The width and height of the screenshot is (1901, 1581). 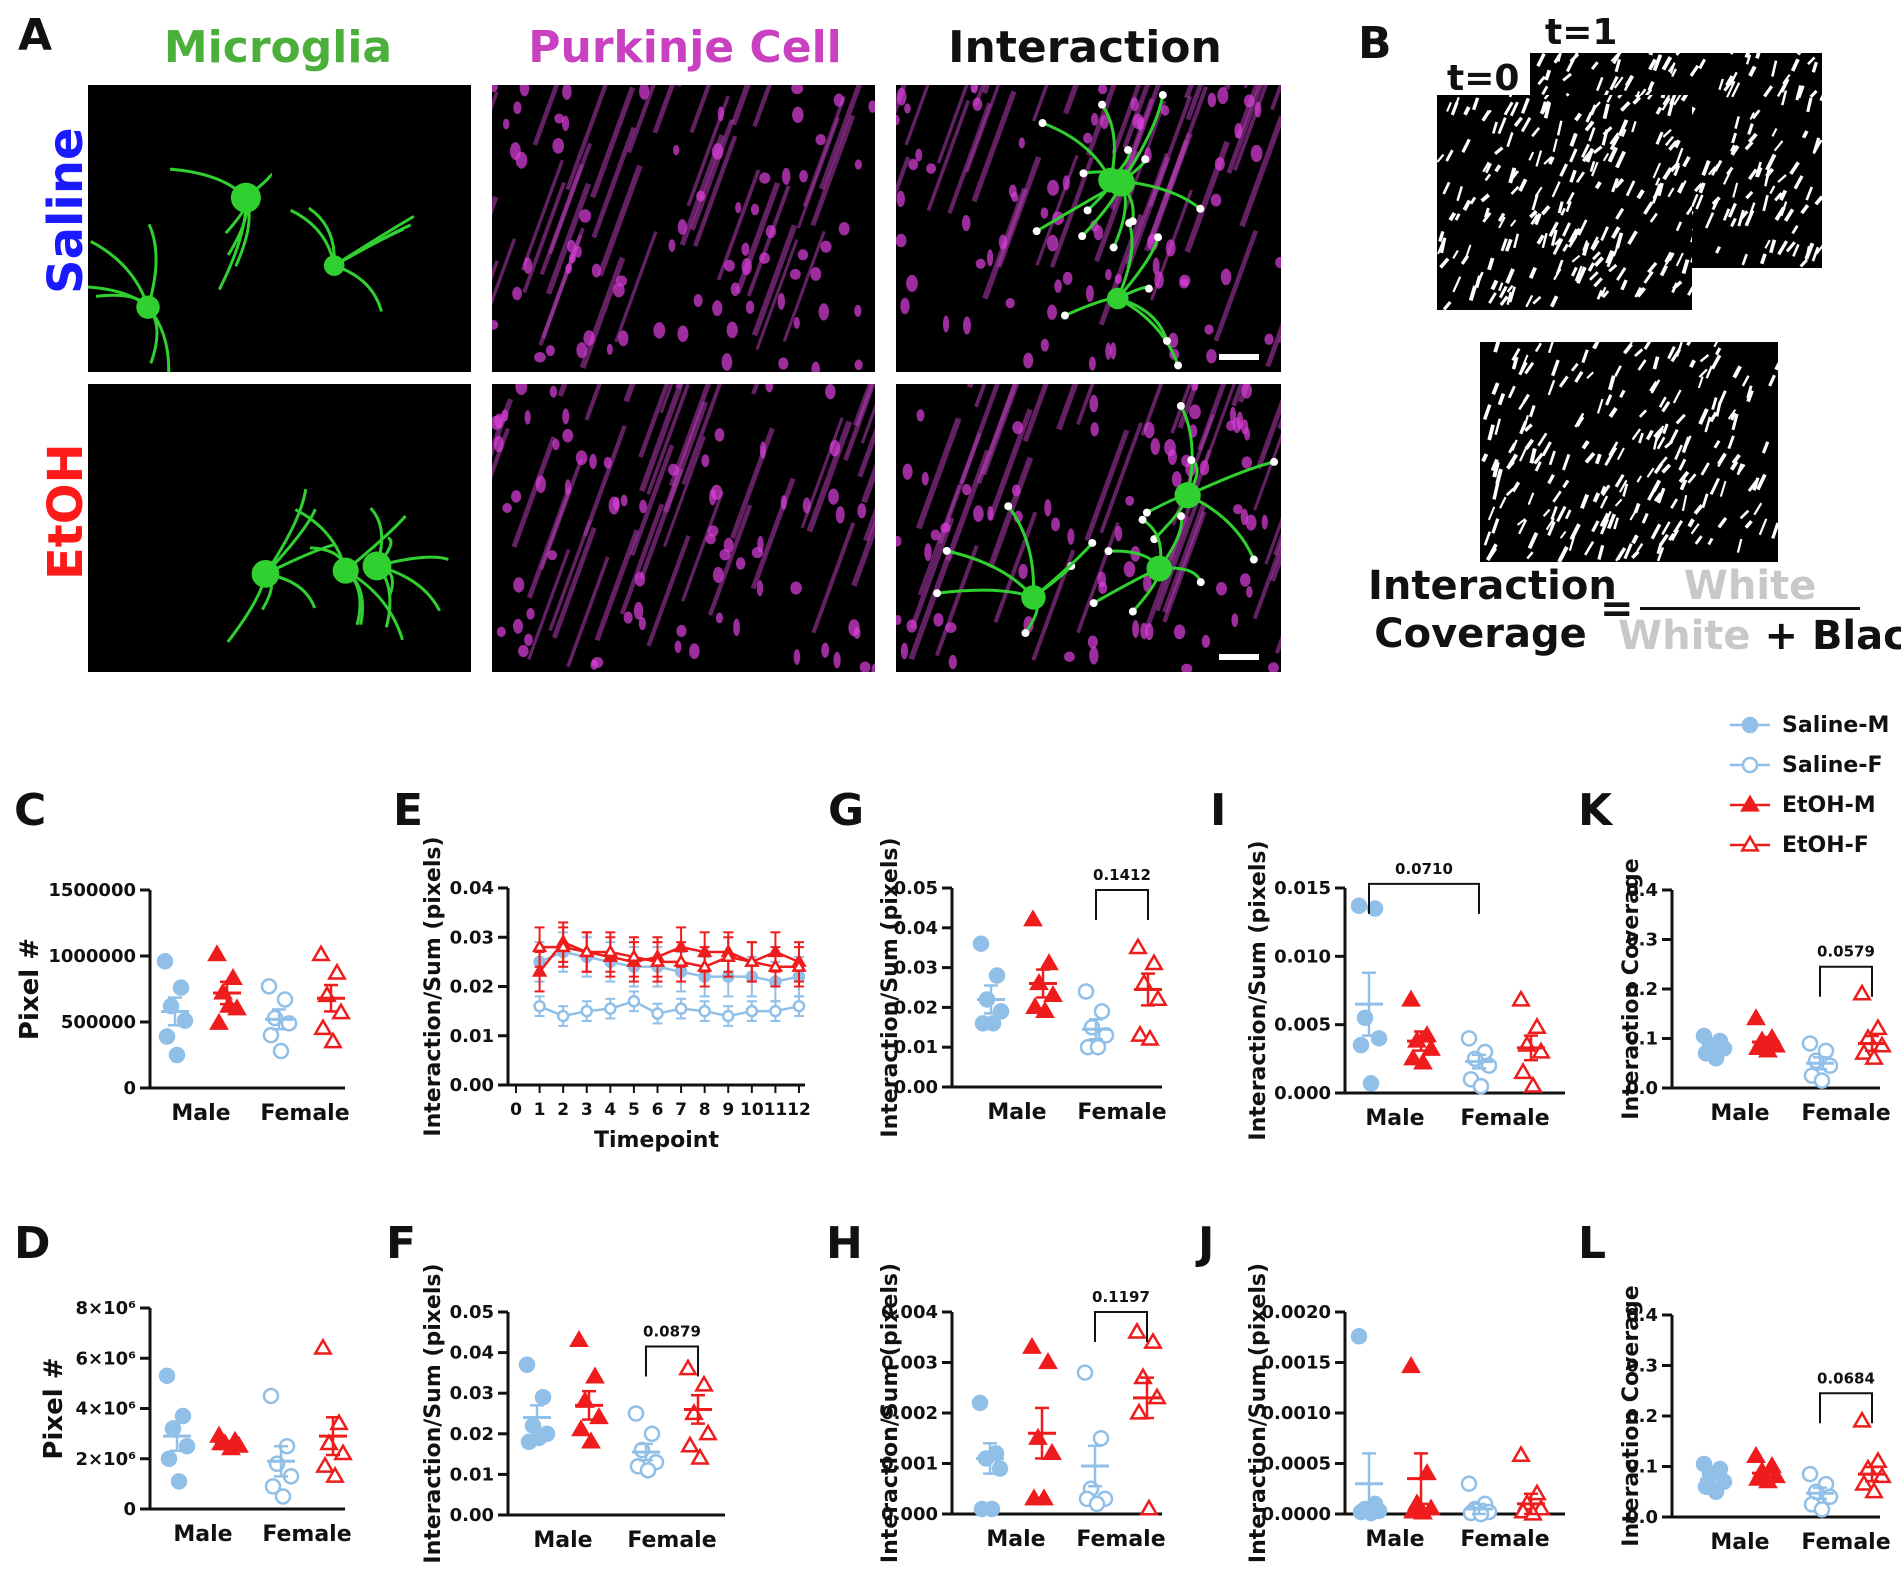 I want to click on x-tick-label: 9, so click(x=728, y=1110).